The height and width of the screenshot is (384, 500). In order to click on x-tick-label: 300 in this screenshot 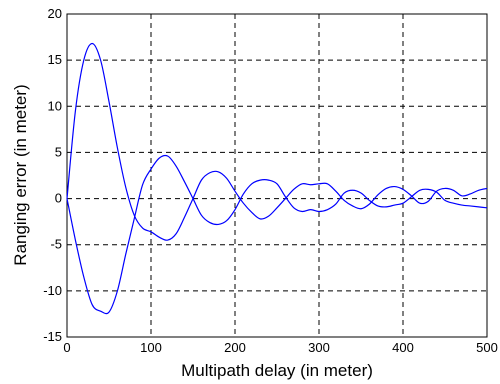, I will do `click(319, 347)`.